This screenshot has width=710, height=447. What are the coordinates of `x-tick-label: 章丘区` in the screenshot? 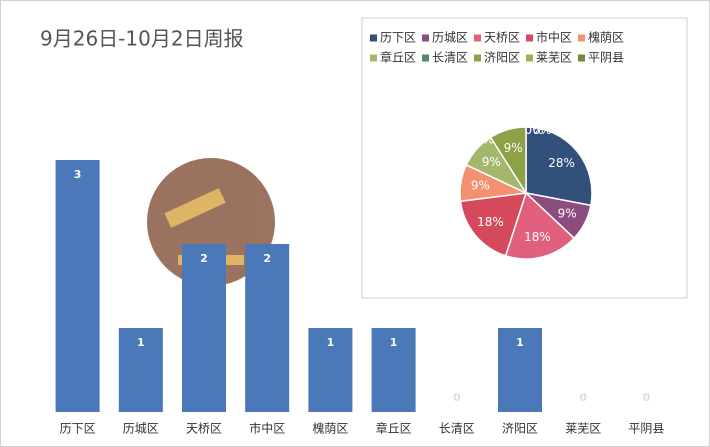 It's located at (394, 428).